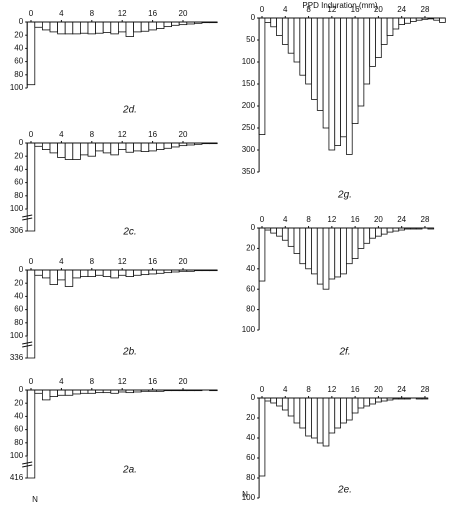  I want to click on x-axis-label: PPD Induration (mm), so click(339, 5).